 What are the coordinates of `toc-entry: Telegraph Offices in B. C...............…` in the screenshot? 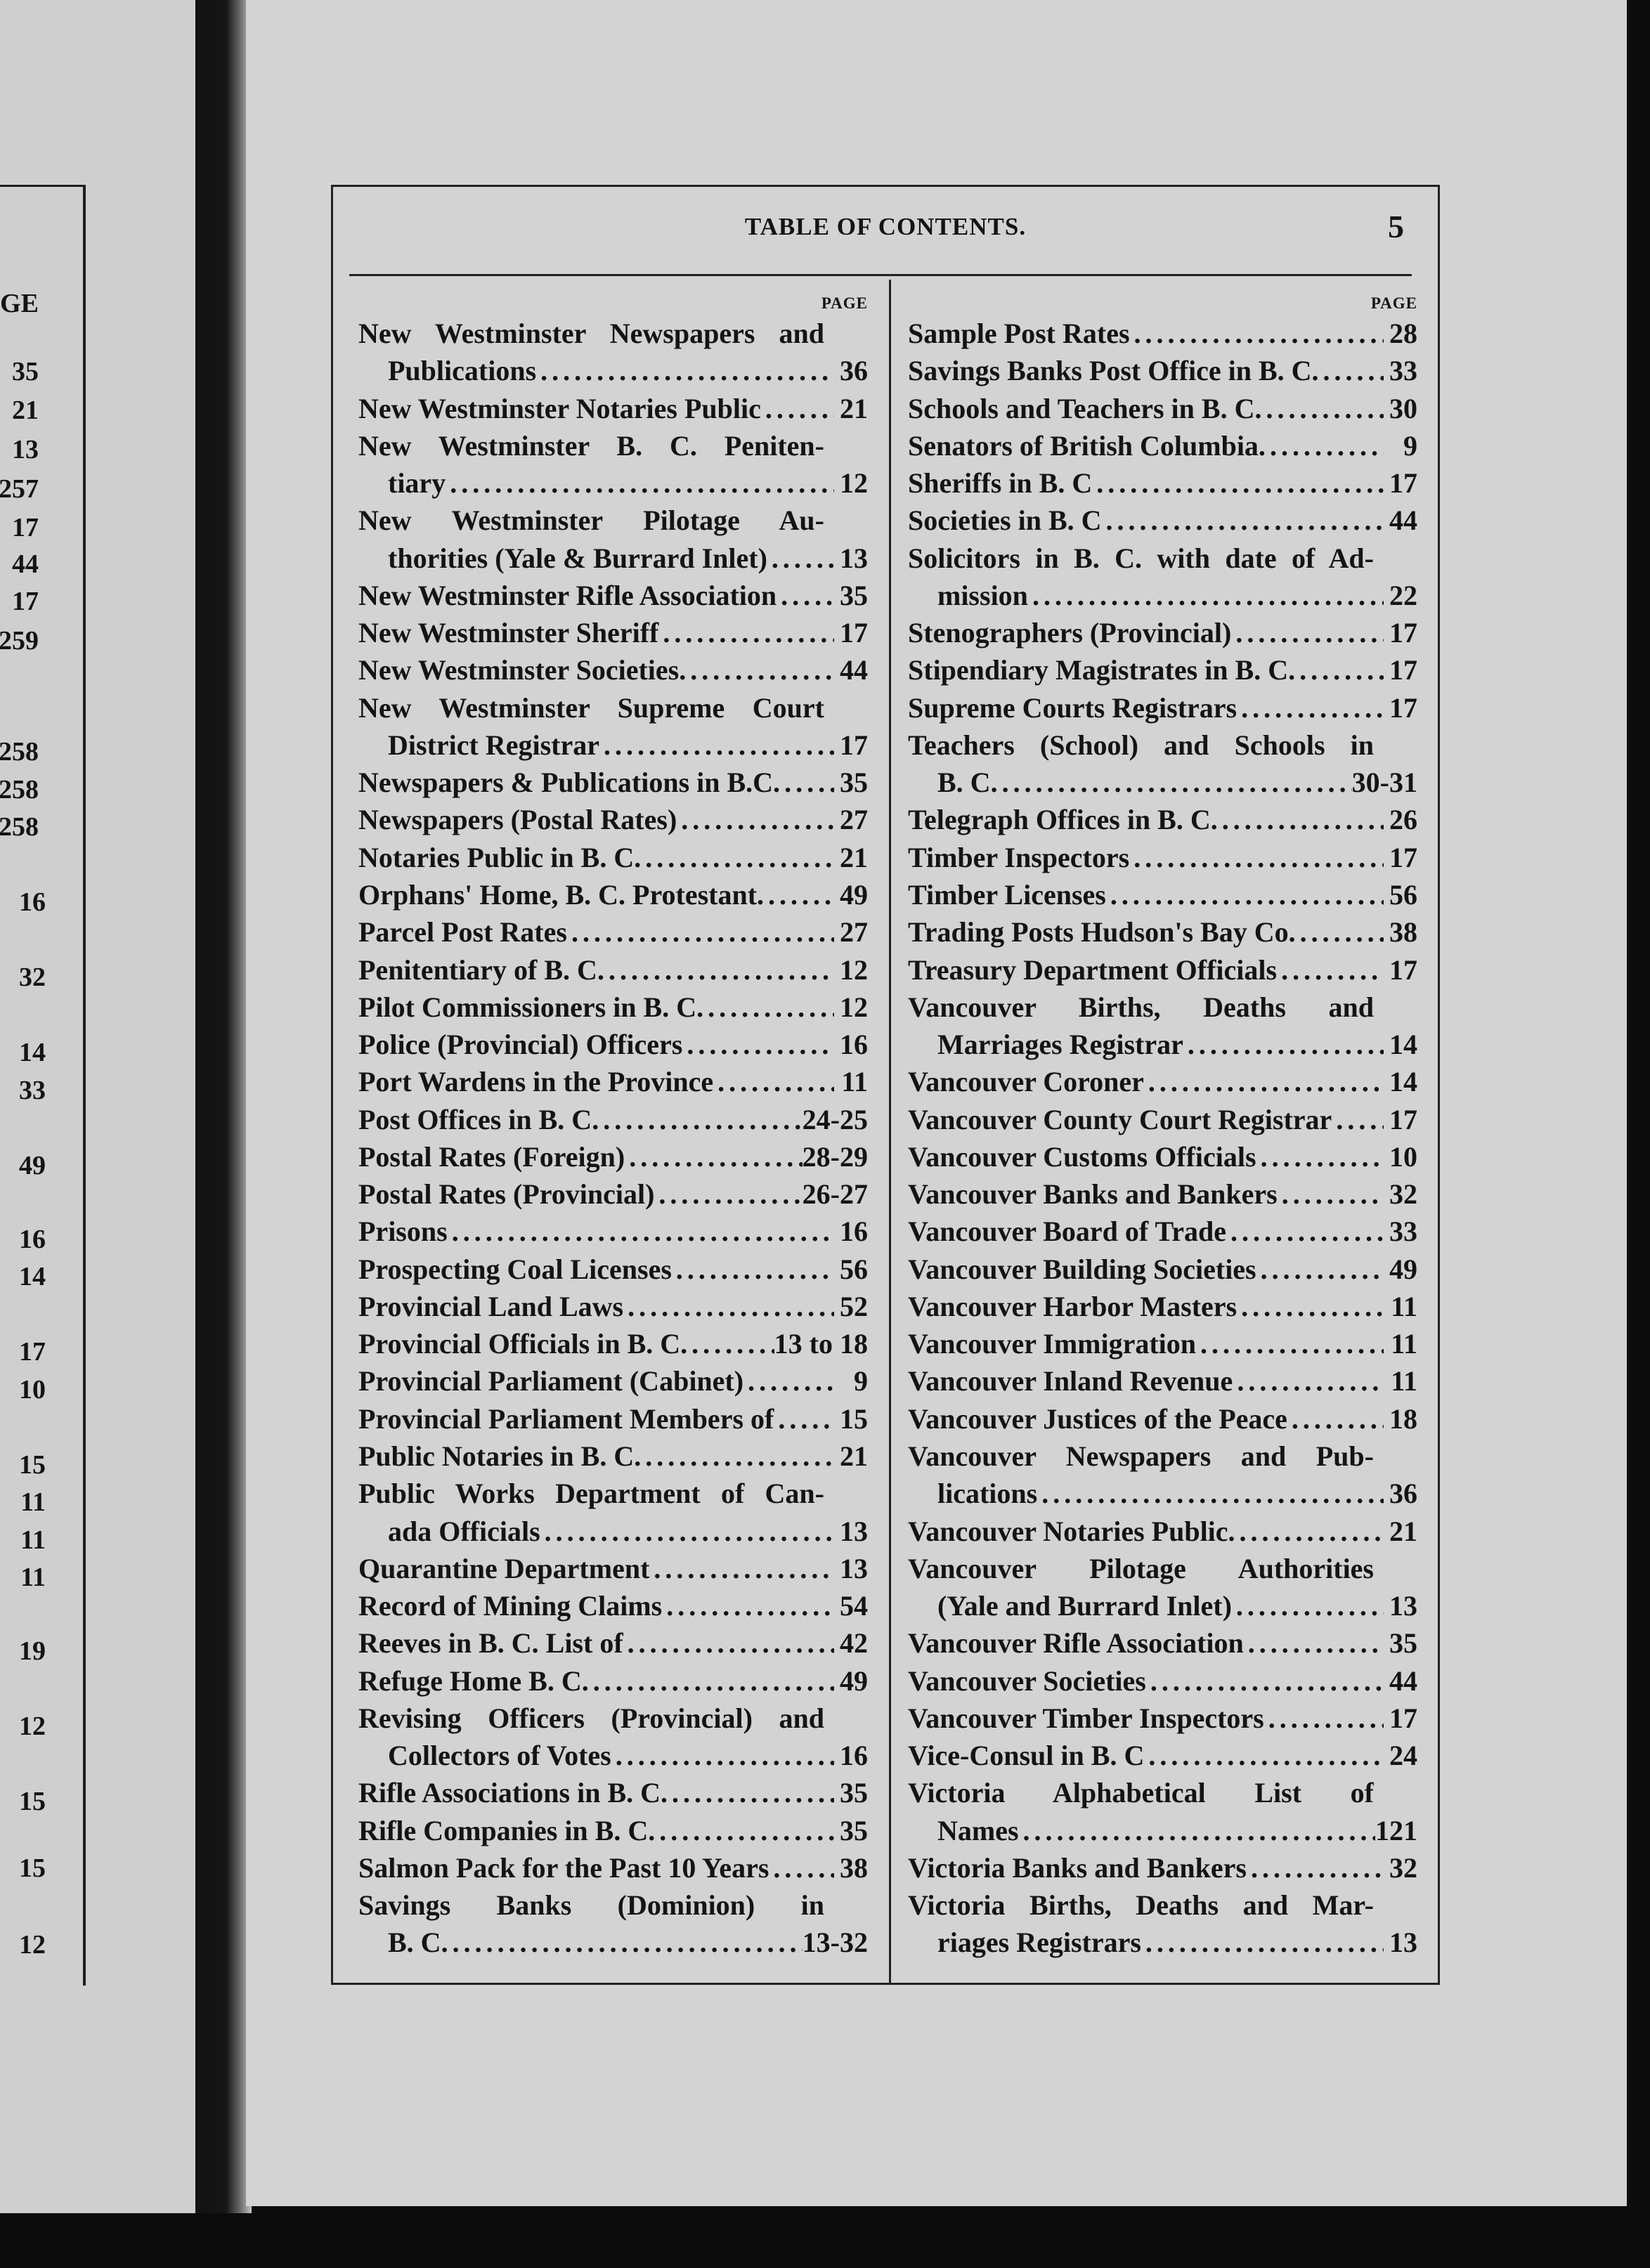 It's located at (1162, 819).